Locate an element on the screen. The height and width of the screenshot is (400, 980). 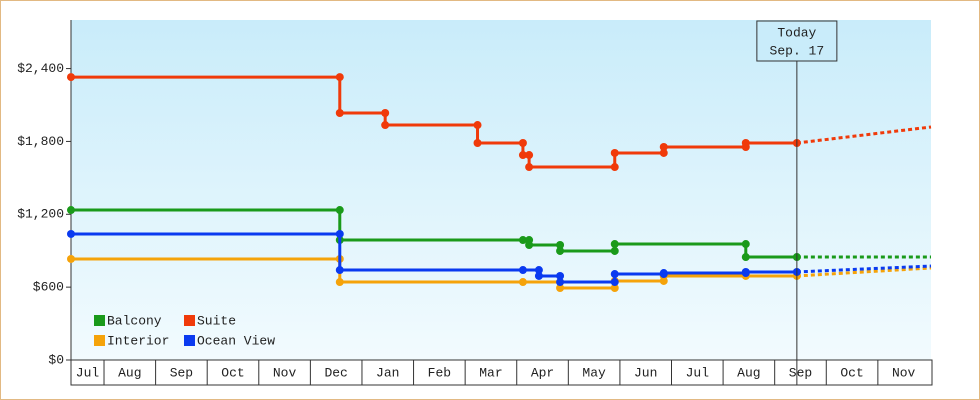
y-tick-label: $600 is located at coordinates (48, 287).